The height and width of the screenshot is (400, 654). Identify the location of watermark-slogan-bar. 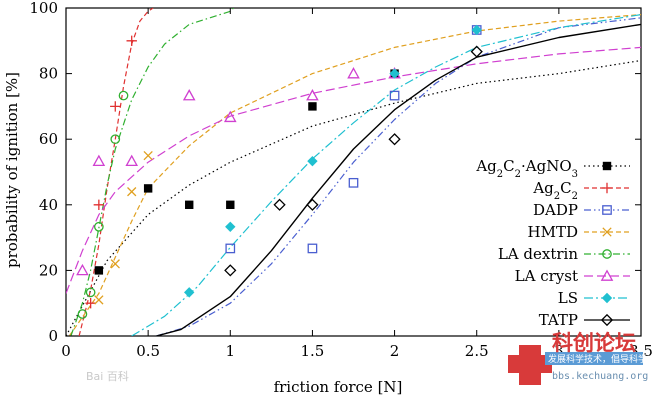
(594, 358).